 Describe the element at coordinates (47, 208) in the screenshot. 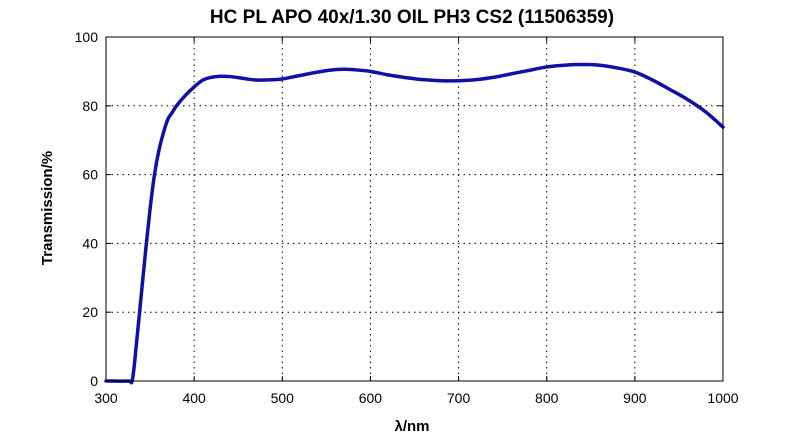

I see `y-axis-label: Transmission/%` at that location.